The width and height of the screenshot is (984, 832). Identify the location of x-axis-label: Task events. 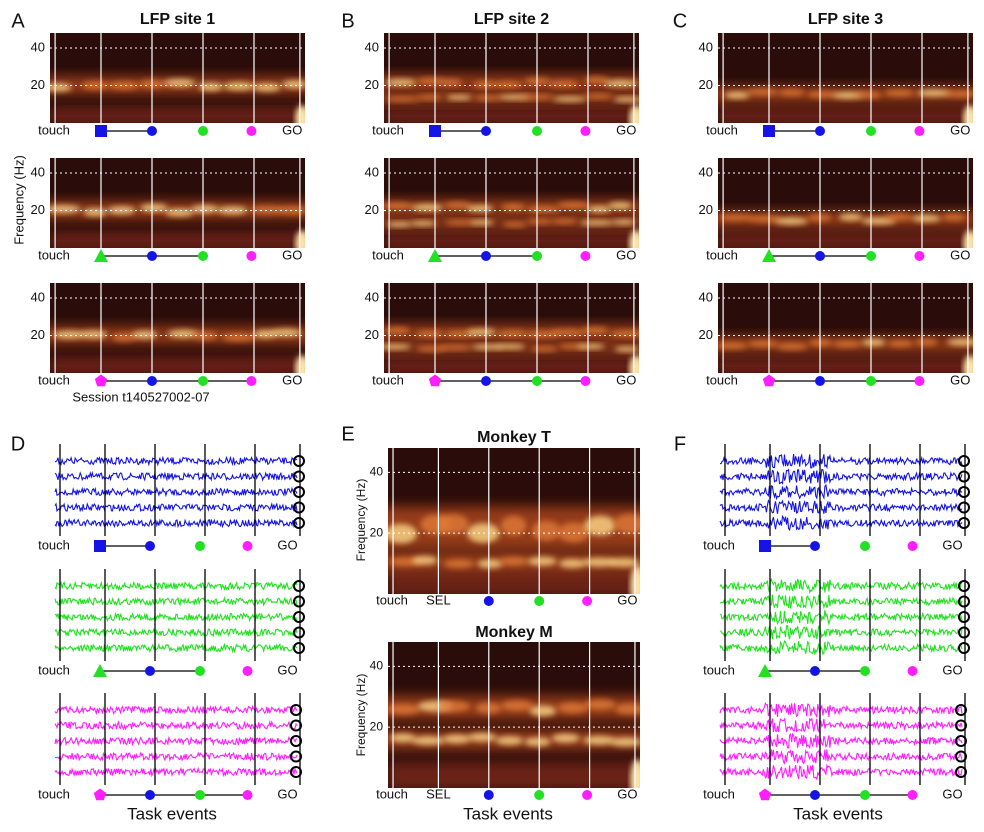
(508, 813).